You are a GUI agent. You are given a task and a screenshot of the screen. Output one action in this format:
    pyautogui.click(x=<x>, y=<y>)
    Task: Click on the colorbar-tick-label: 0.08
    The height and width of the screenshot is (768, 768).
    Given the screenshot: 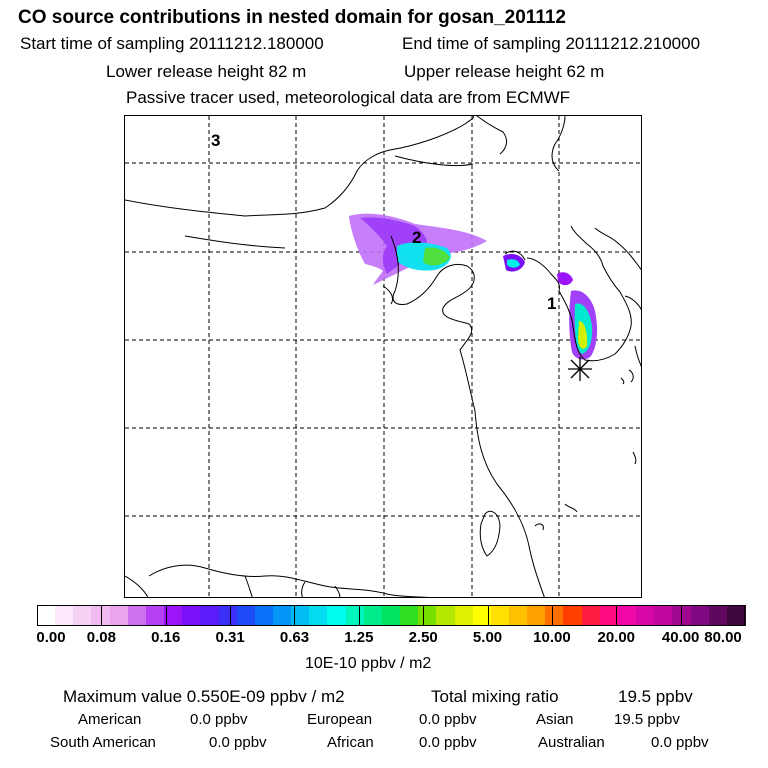 What is the action you would take?
    pyautogui.click(x=101, y=637)
    